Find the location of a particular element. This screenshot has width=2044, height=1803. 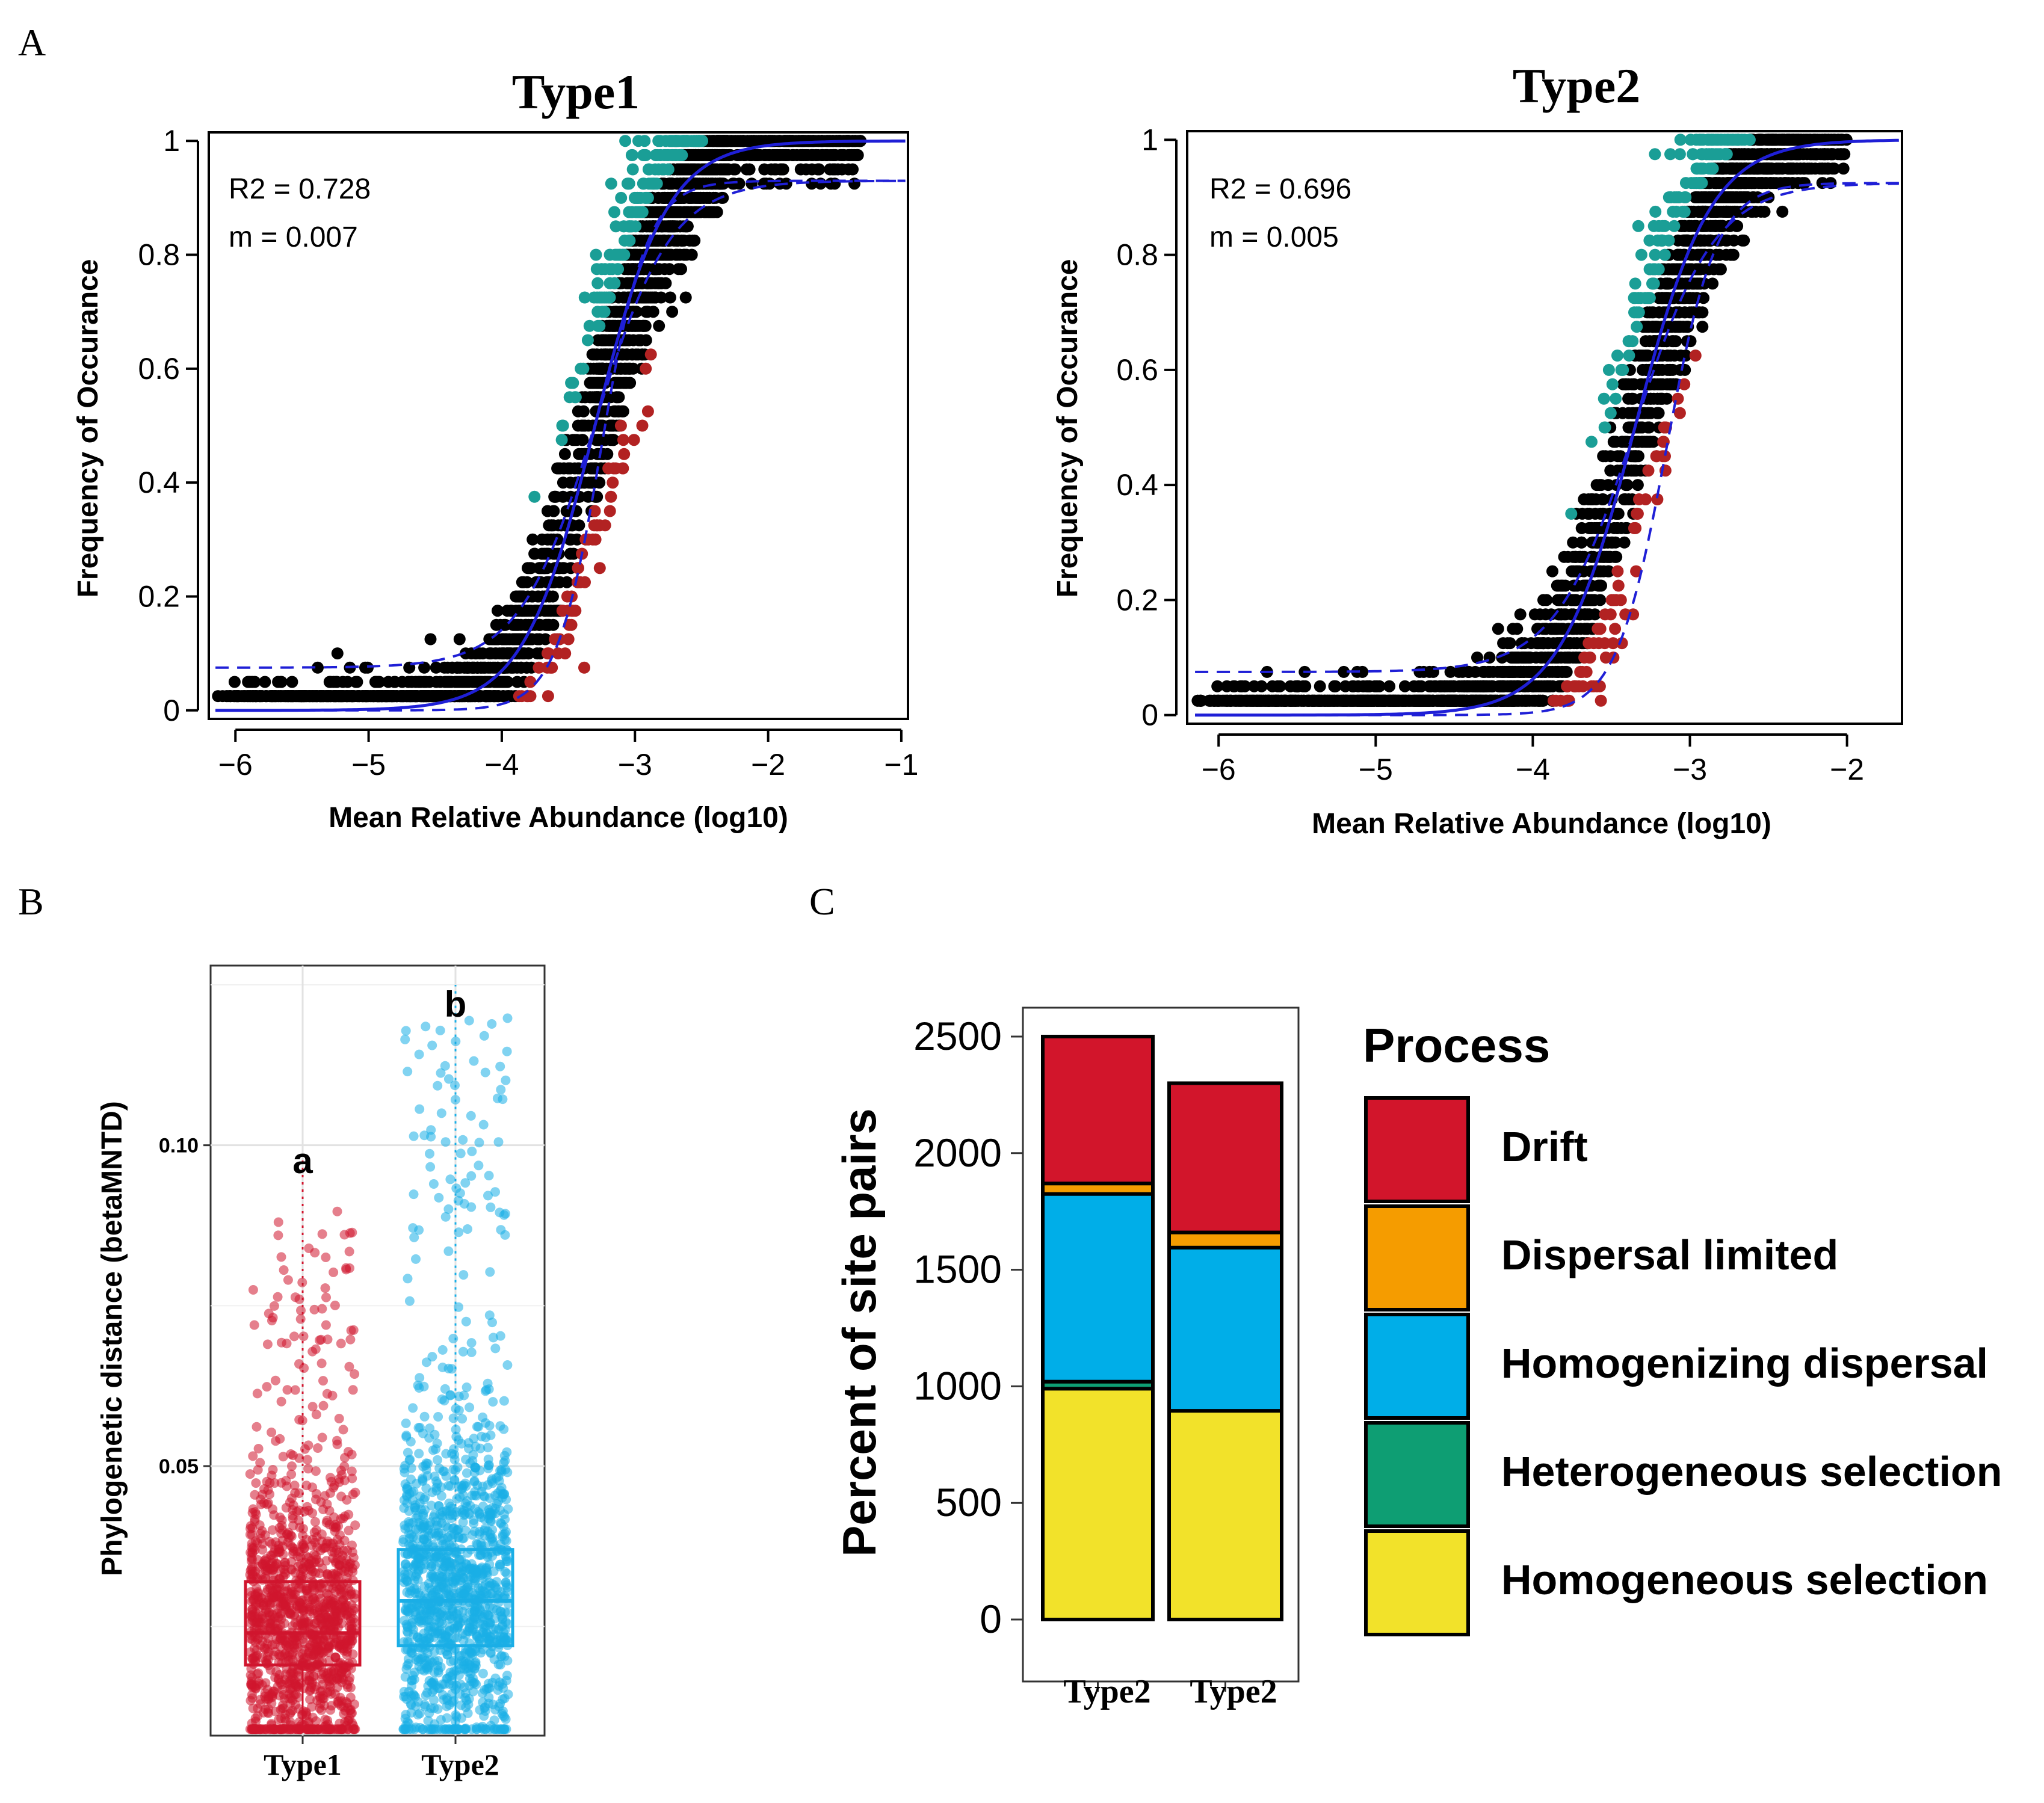

x-tick-label: −6 is located at coordinates (235, 764).